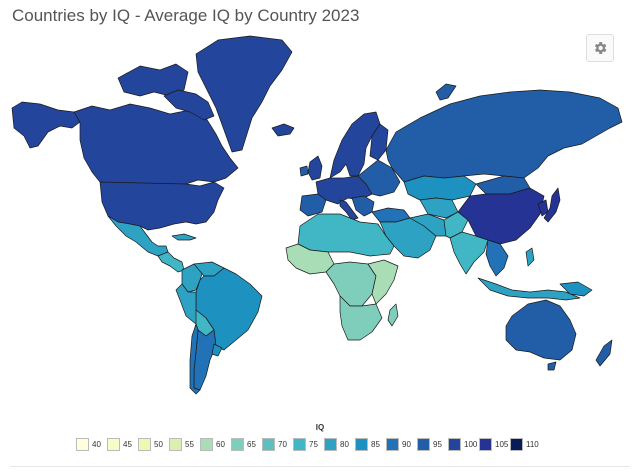 This screenshot has height=475, width=640. What do you see at coordinates (171, 262) in the screenshot?
I see `country-central-america` at bounding box center [171, 262].